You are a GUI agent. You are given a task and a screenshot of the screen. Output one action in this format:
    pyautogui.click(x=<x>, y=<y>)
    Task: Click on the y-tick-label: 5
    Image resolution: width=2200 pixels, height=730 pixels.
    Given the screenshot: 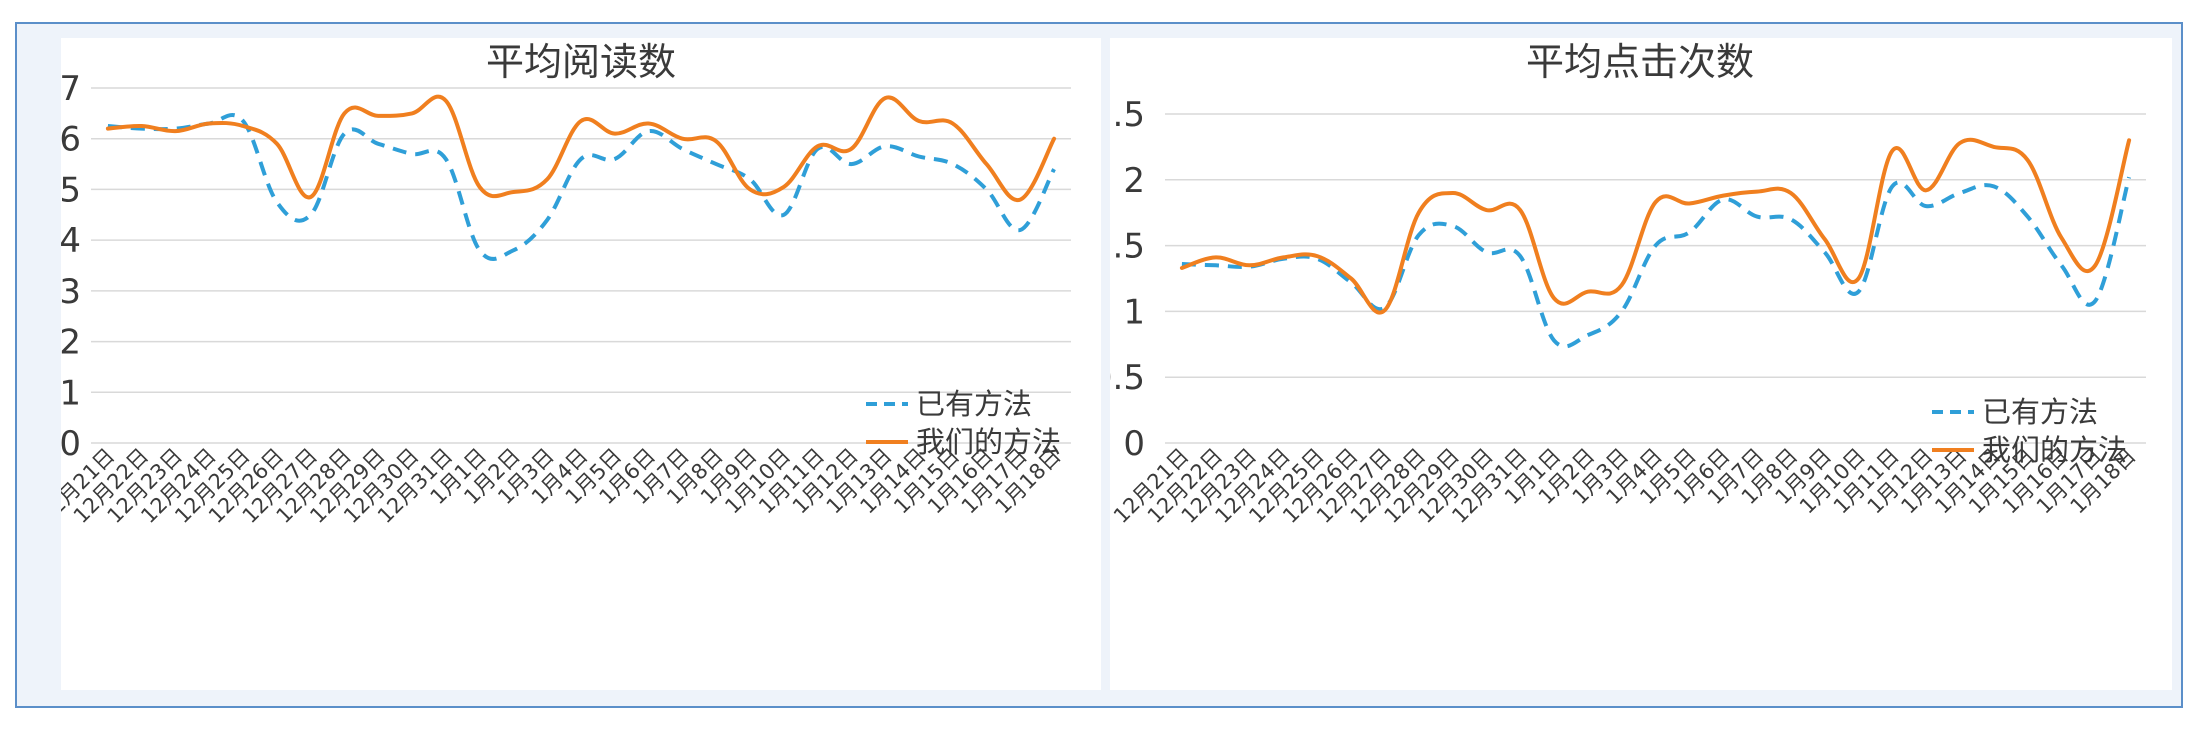 What is the action you would take?
    pyautogui.click(x=71, y=190)
    